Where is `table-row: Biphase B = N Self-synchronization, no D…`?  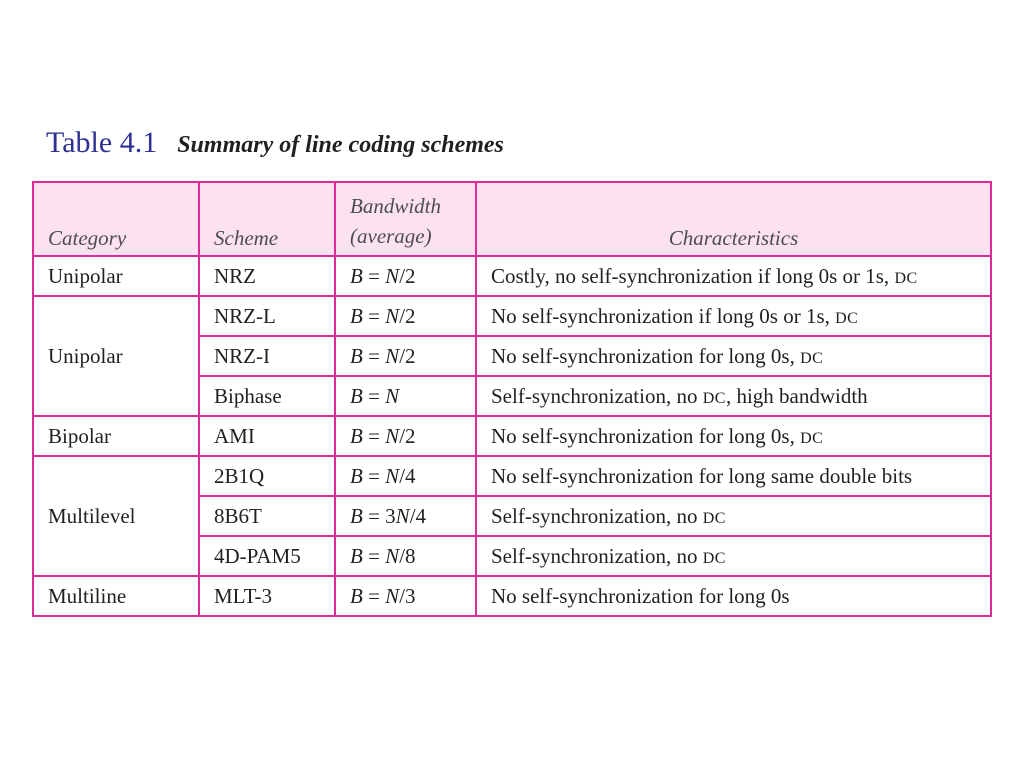
table-row: Biphase B = N Self-synchronization, no D… is located at coordinates (512, 396).